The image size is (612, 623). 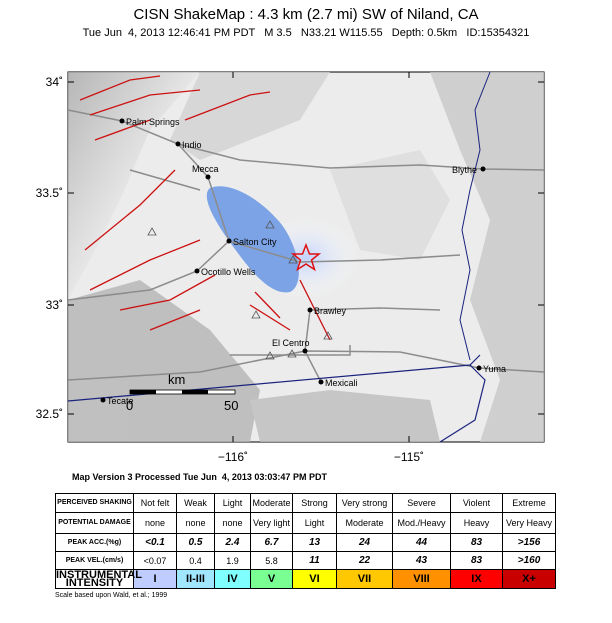 I want to click on table-cell: 22, so click(x=364, y=560).